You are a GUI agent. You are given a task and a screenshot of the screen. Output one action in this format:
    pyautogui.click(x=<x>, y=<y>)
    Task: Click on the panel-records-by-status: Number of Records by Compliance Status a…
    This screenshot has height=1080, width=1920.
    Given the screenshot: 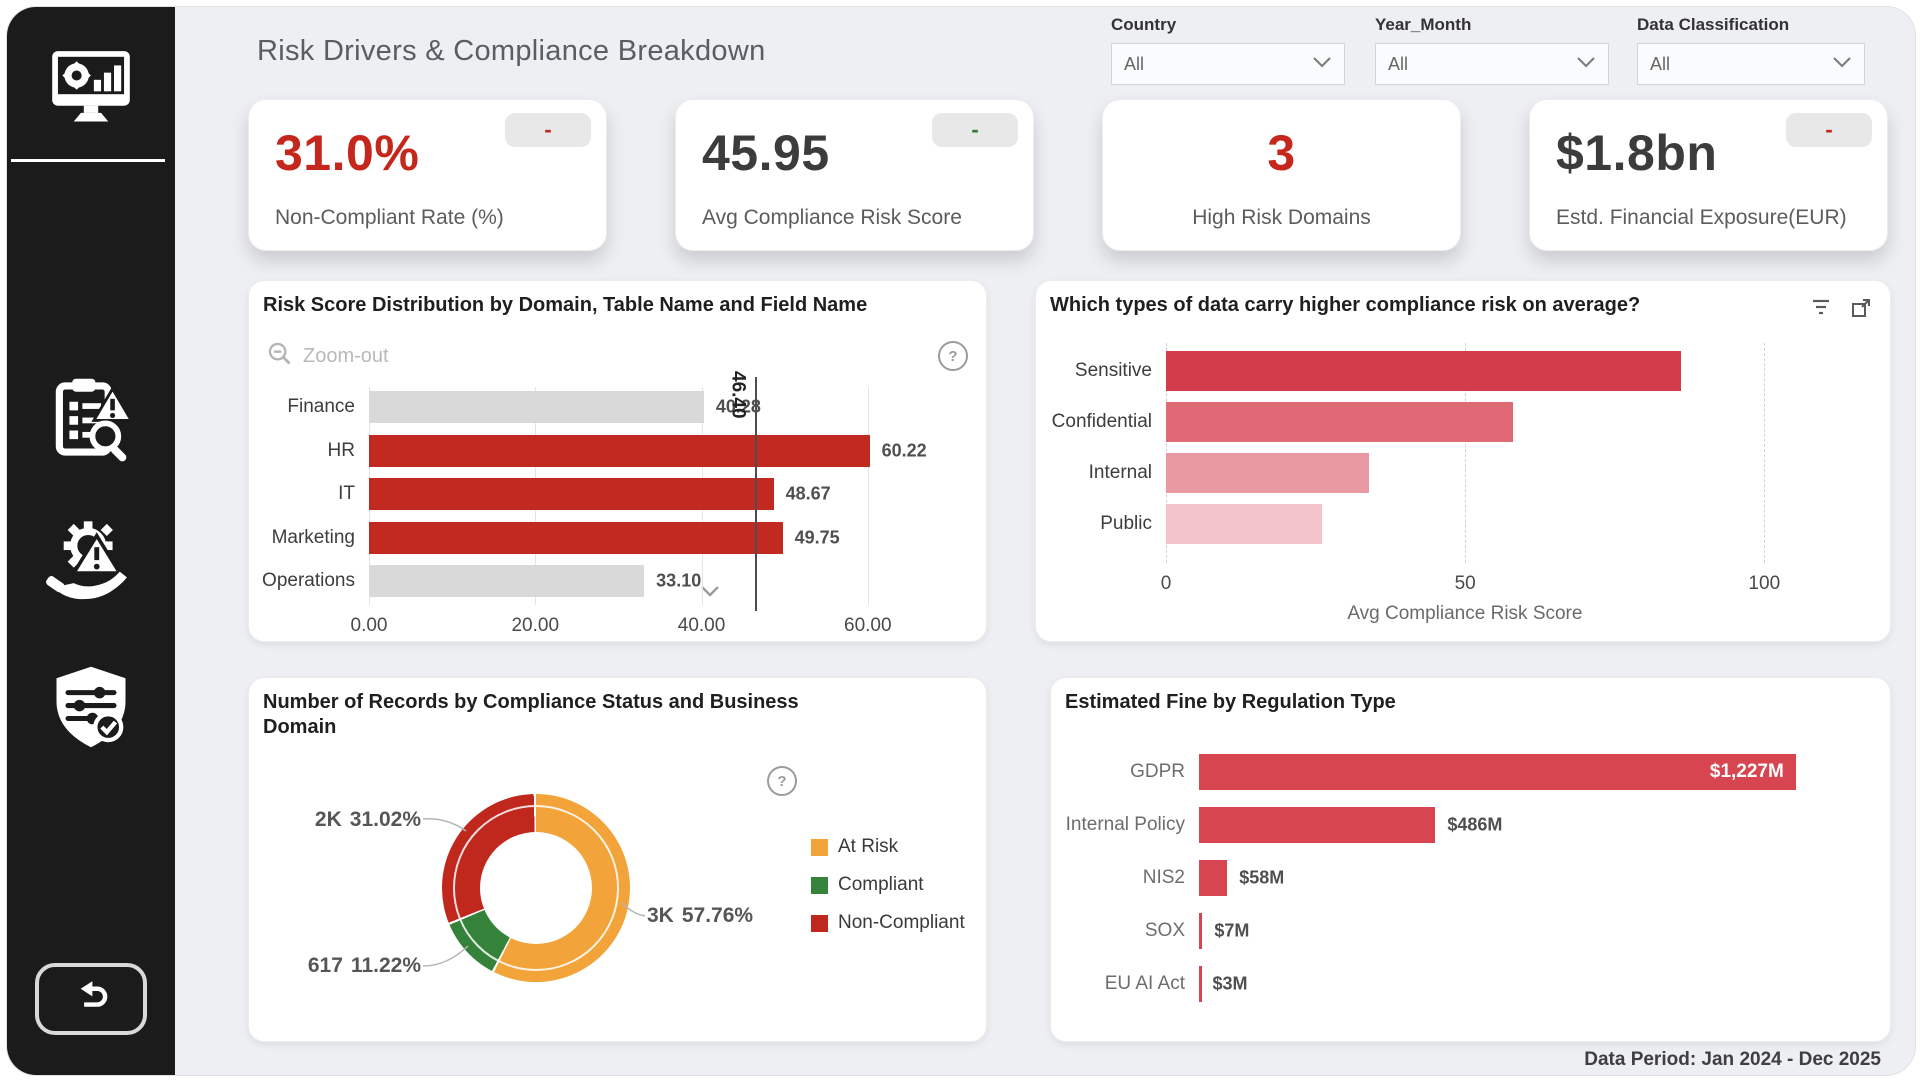 What is the action you would take?
    pyautogui.click(x=617, y=859)
    